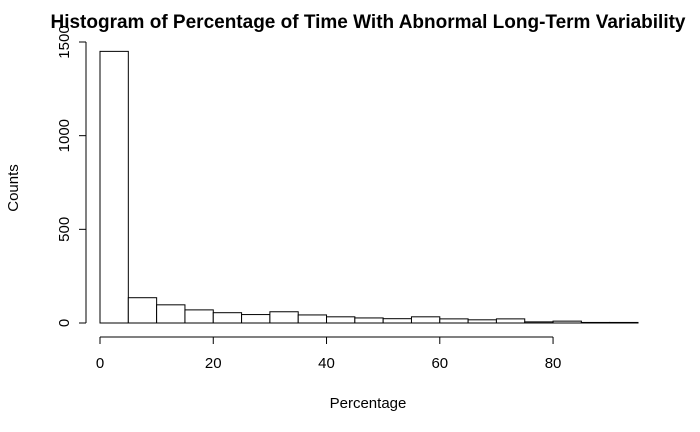 This screenshot has height=432, width=700. Describe the element at coordinates (439, 363) in the screenshot. I see `x-tick-label: 60` at that location.